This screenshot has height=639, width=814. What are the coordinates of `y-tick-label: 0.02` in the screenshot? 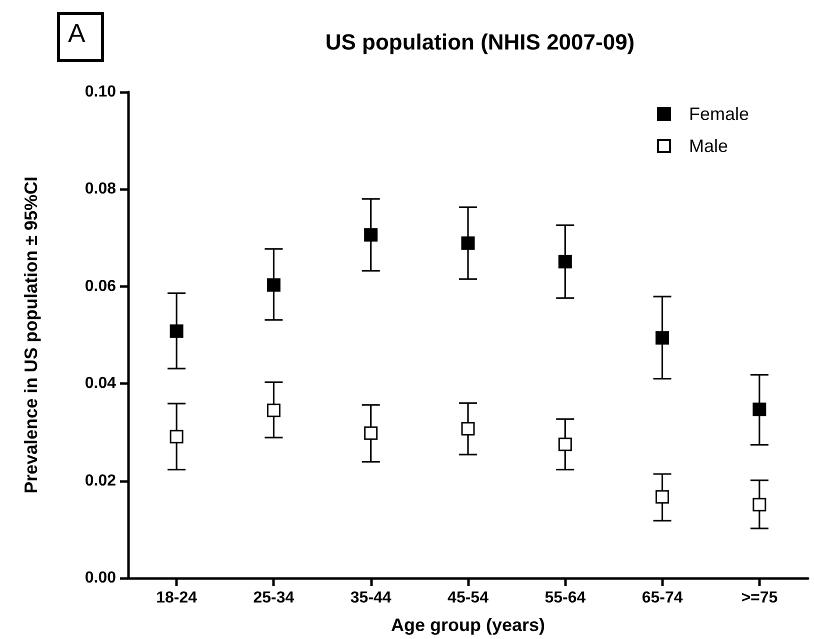 It's located at (100, 481).